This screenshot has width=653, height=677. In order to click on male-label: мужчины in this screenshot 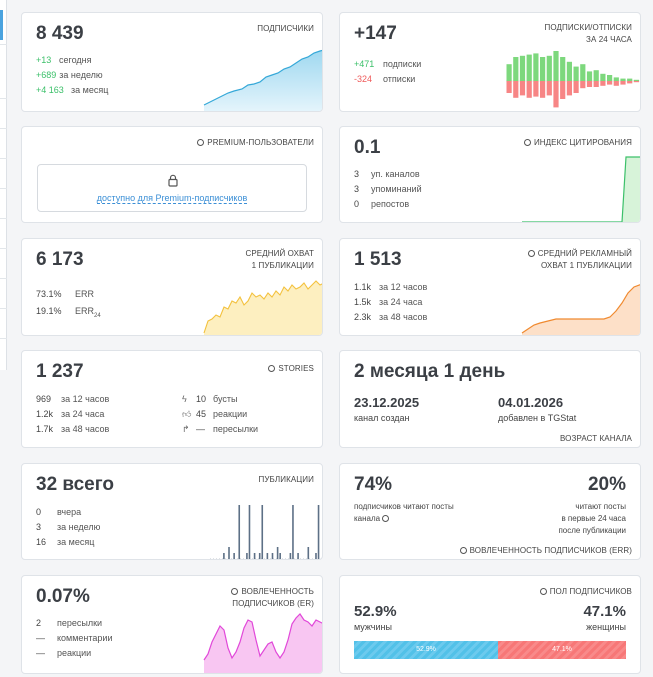, I will do `click(373, 627)`.